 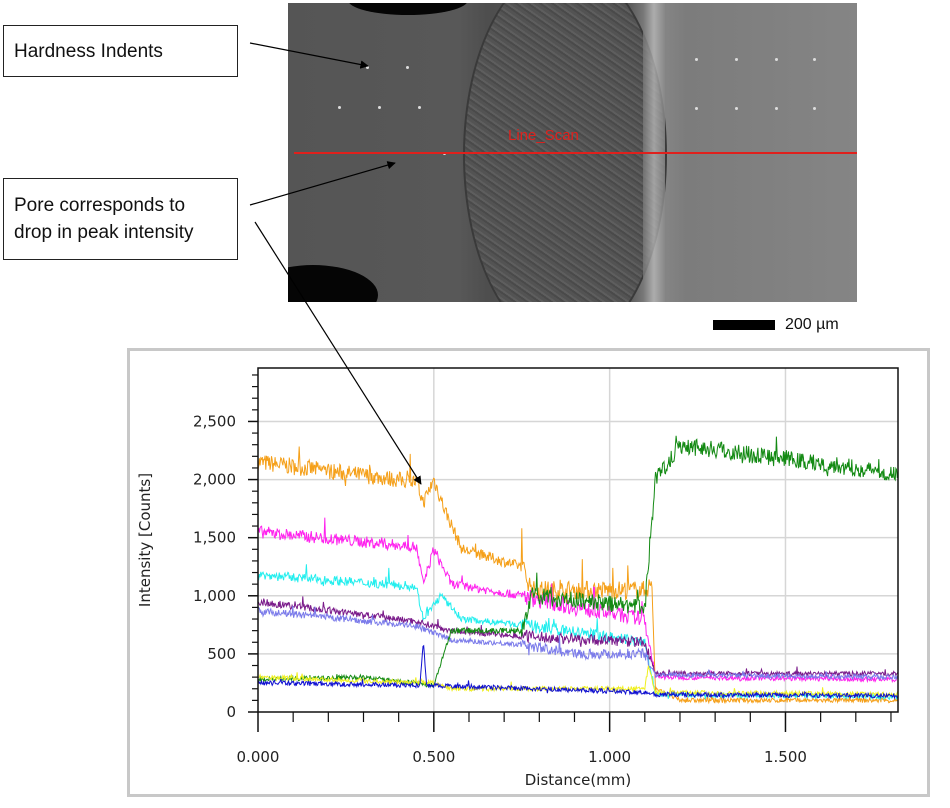 What do you see at coordinates (214, 538) in the screenshot?
I see `y-tick-label: 1,500` at bounding box center [214, 538].